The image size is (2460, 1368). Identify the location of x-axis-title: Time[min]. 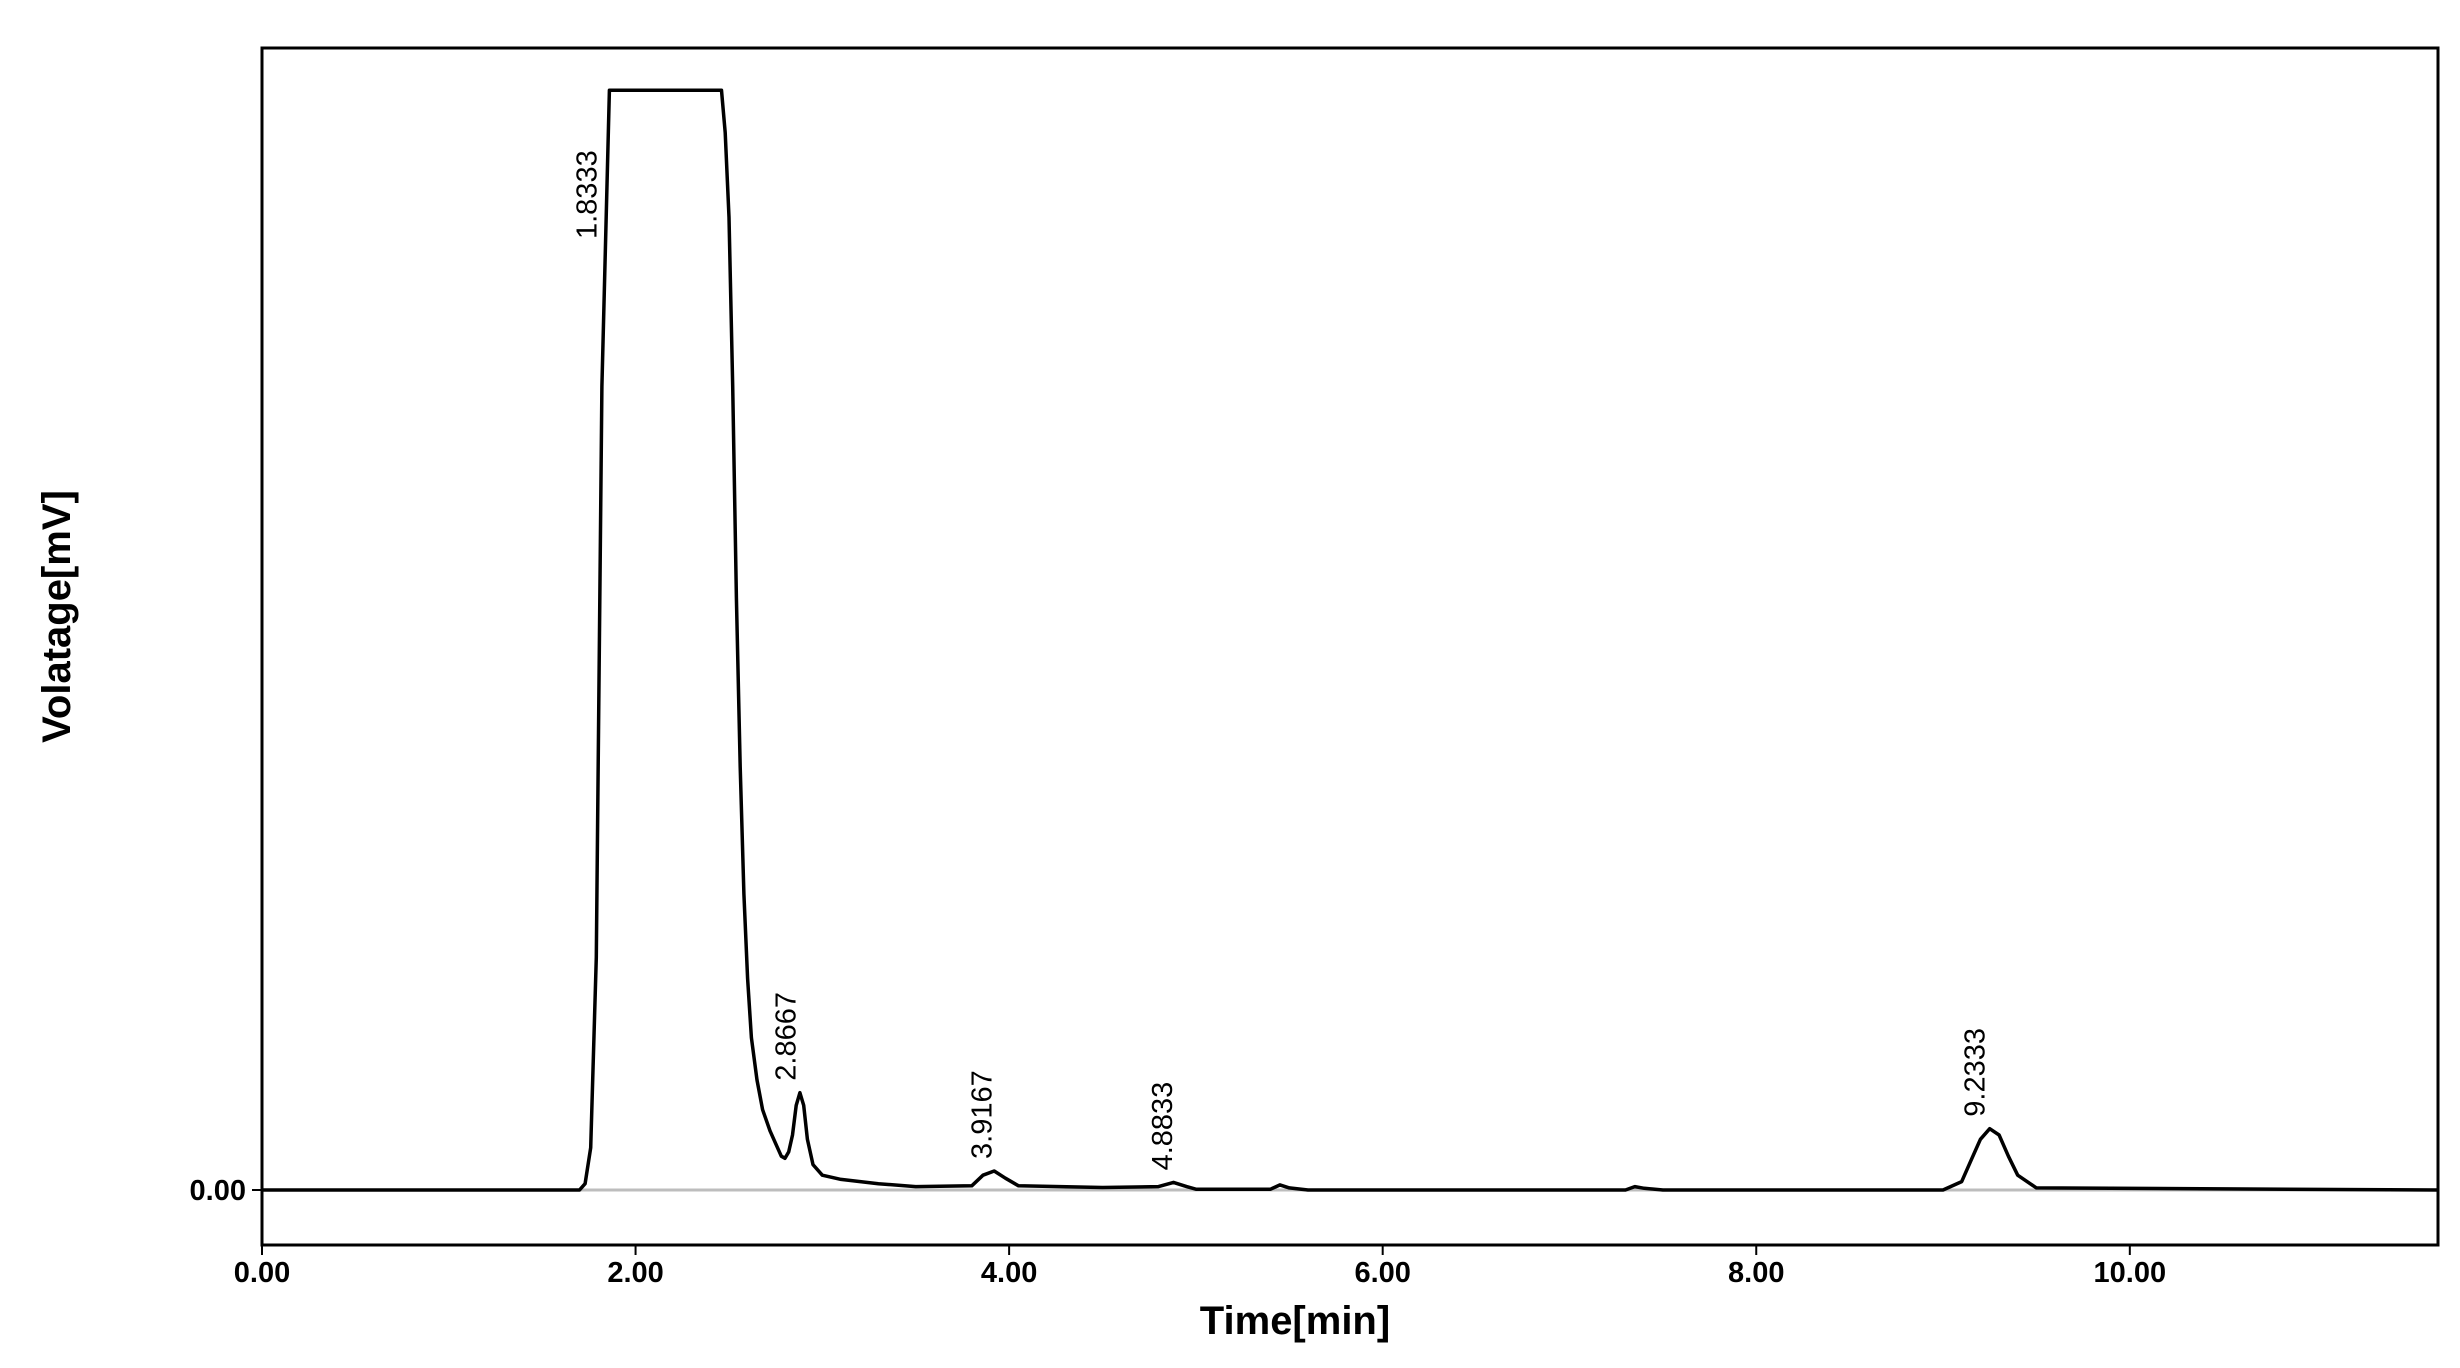
(1295, 1321).